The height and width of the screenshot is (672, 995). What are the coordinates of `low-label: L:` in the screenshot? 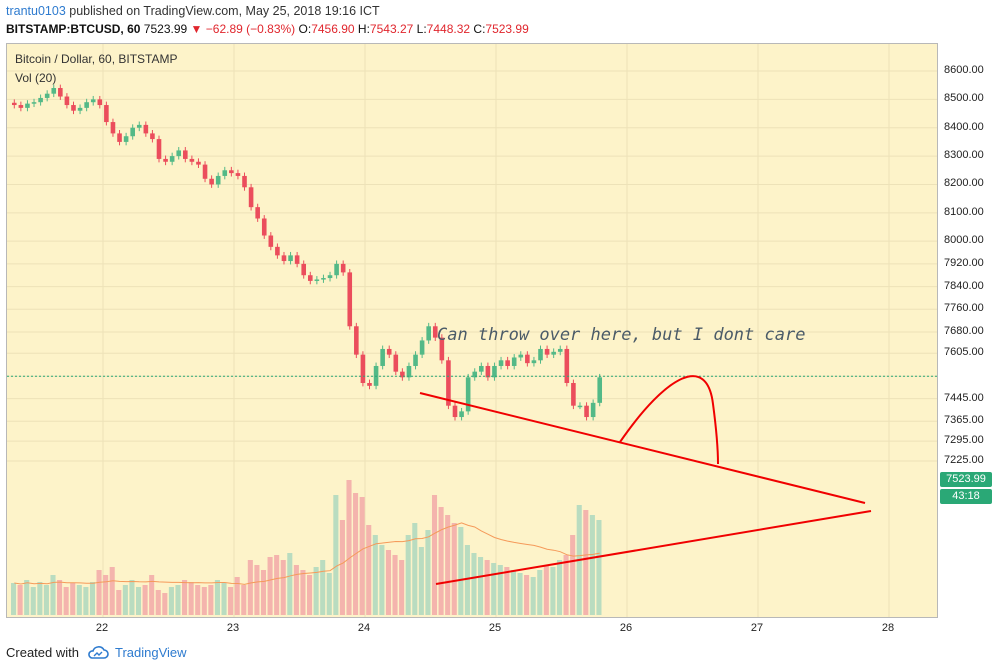 It's located at (421, 29).